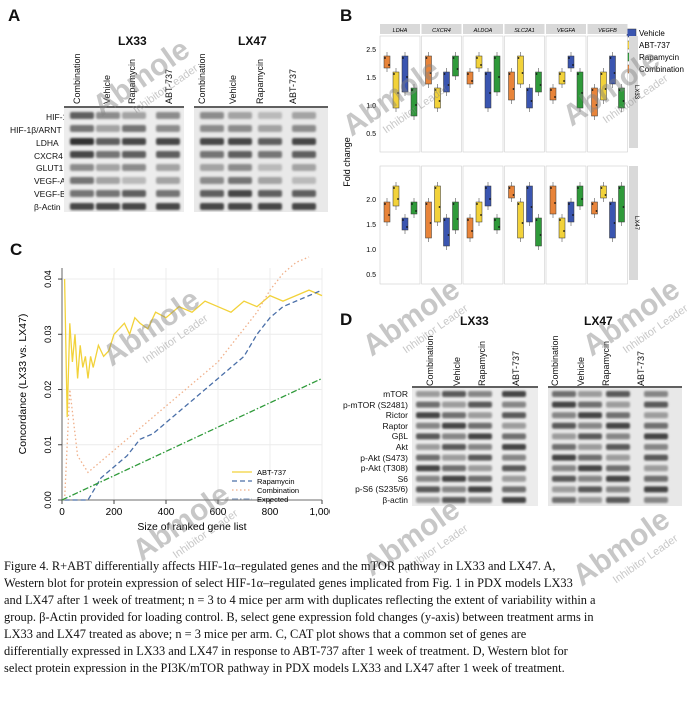 The height and width of the screenshot is (704, 700). Describe the element at coordinates (132, 41) in the screenshot. I see `panel-a-title-lx33: LX33` at that location.